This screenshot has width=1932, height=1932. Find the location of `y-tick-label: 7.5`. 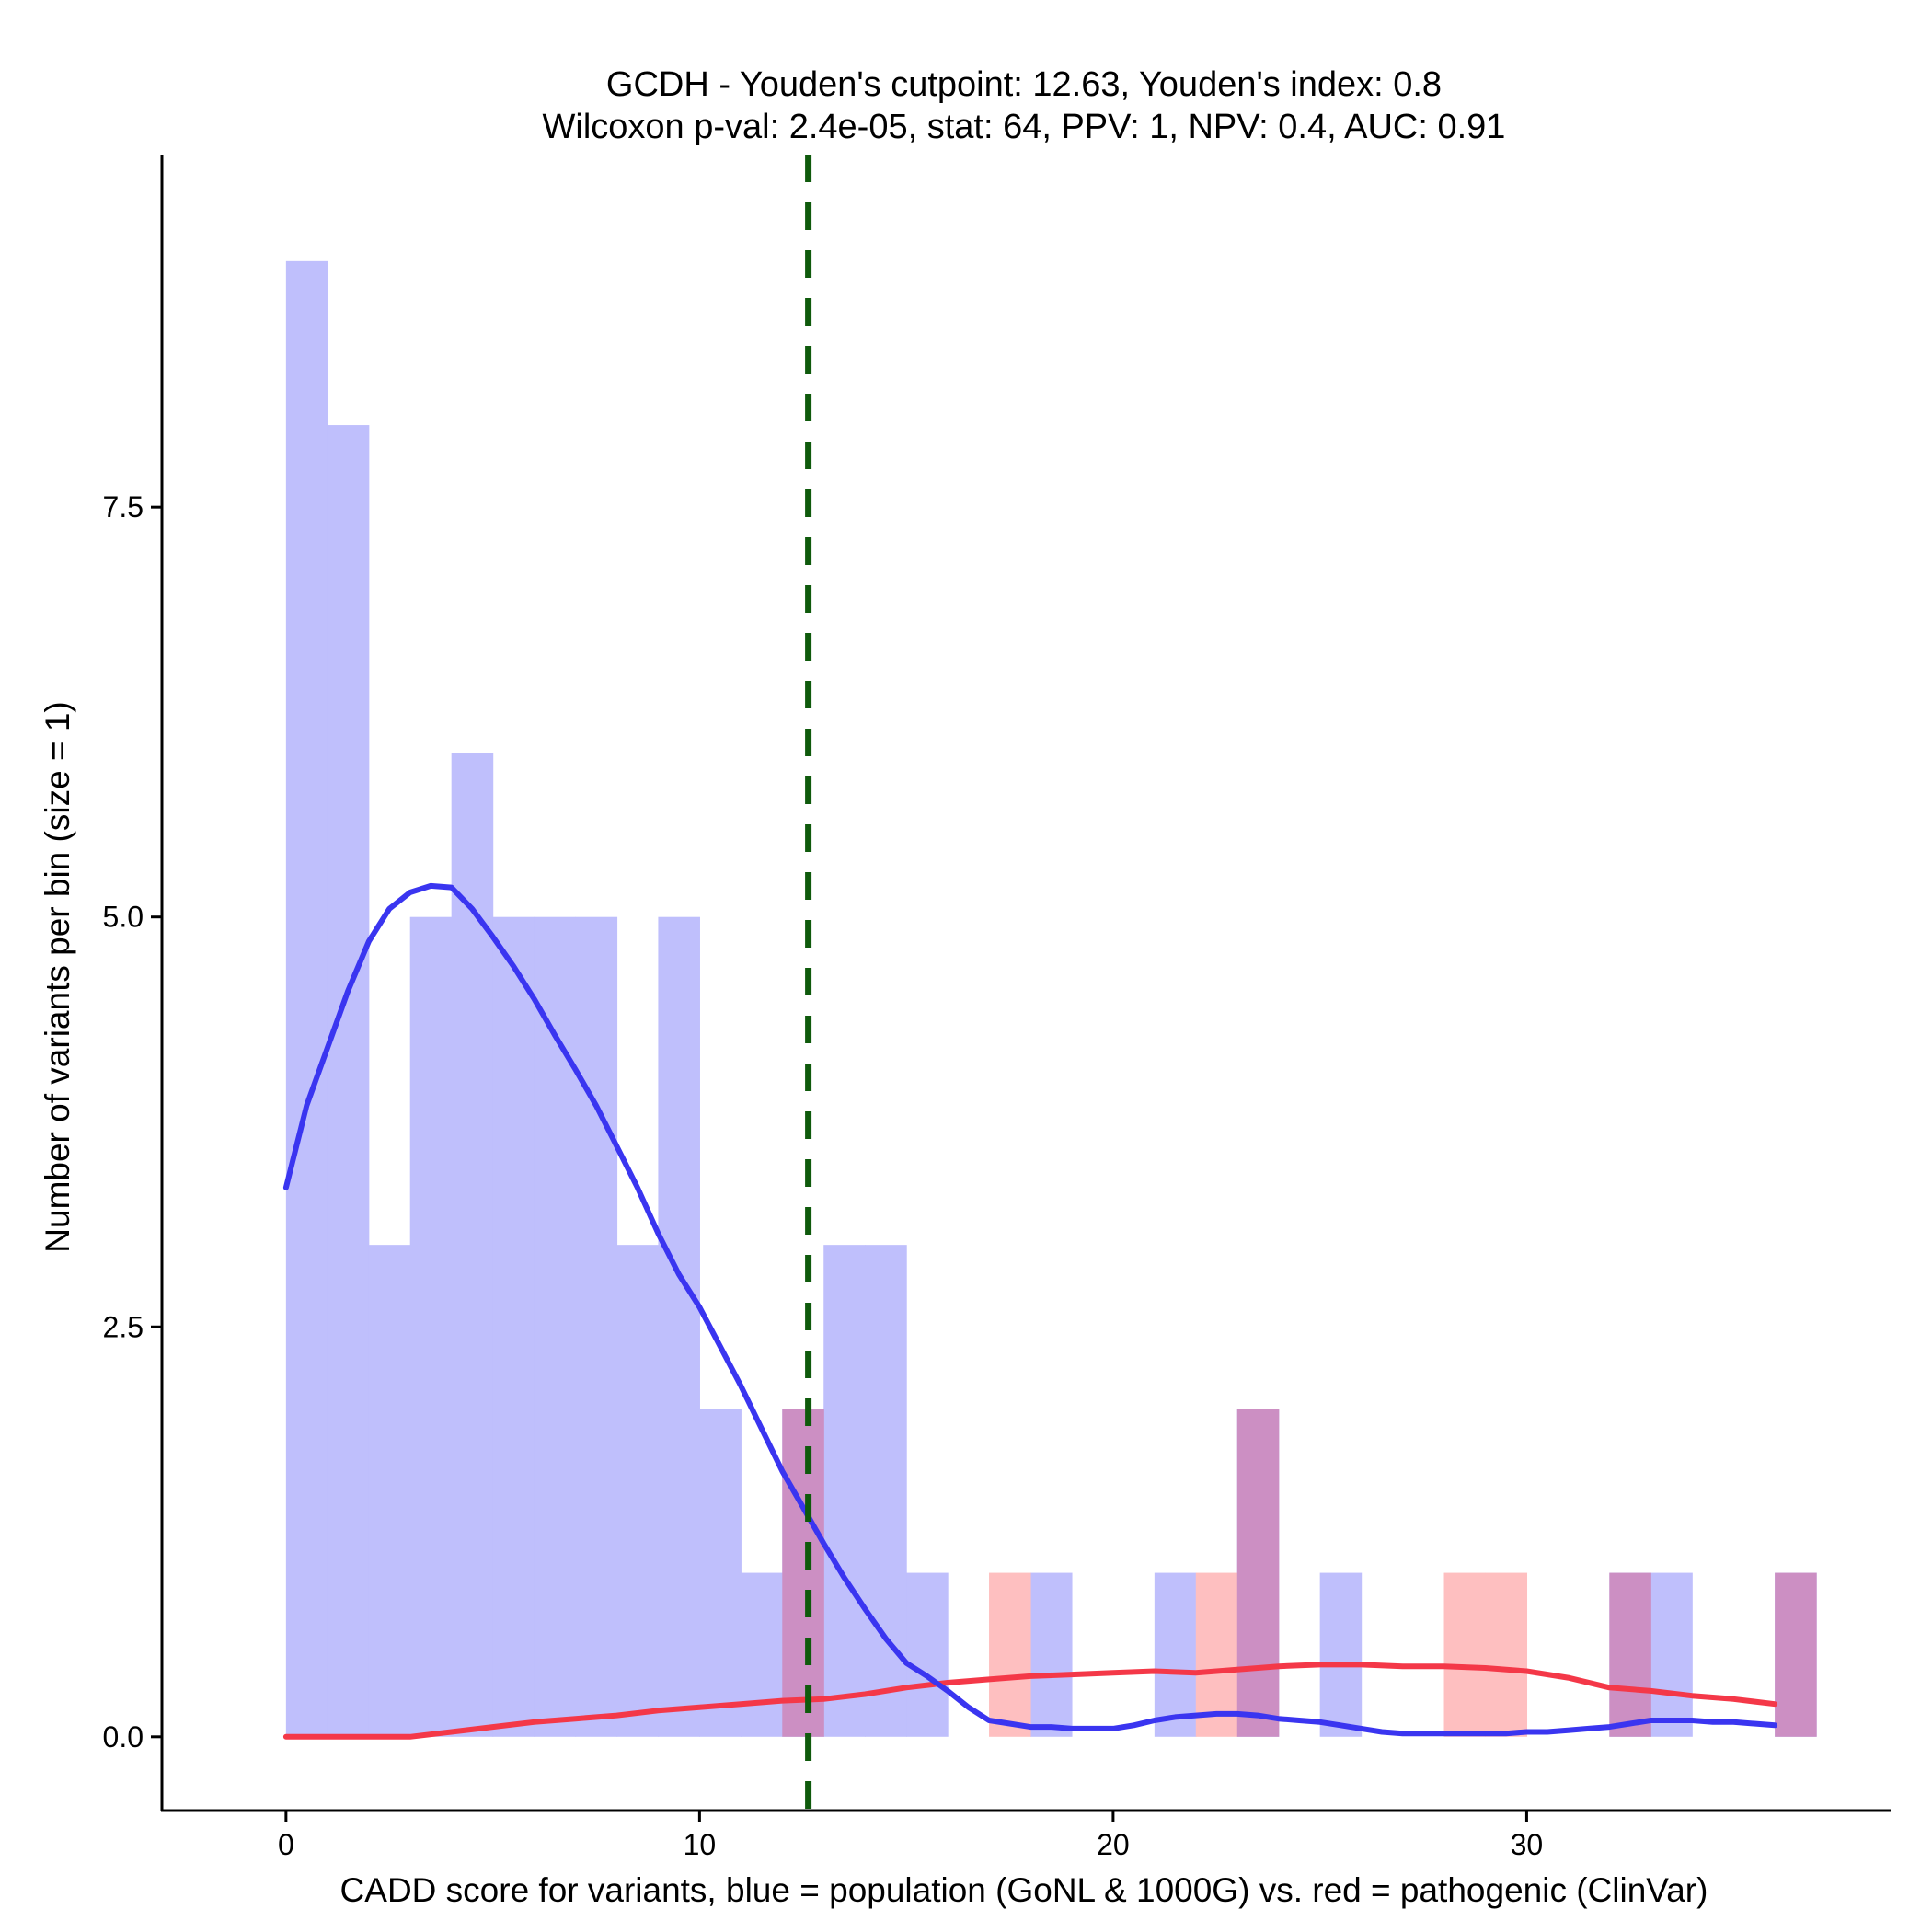

y-tick-label: 7.5 is located at coordinates (123, 506).